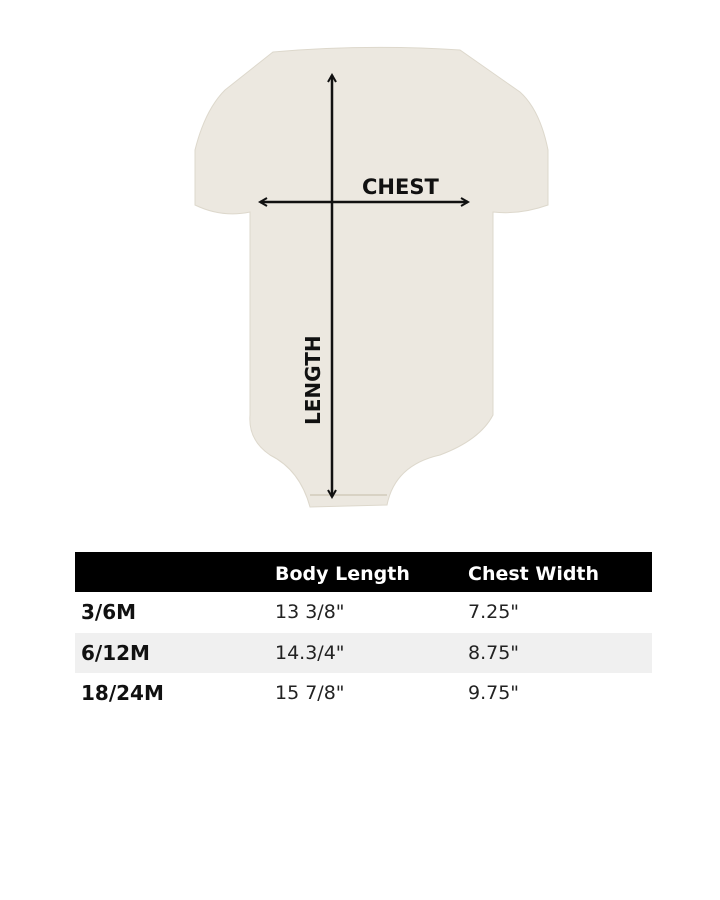 This screenshot has width=720, height=900. Describe the element at coordinates (534, 574) in the screenshot. I see `header-chest-width: Chest Width` at that location.